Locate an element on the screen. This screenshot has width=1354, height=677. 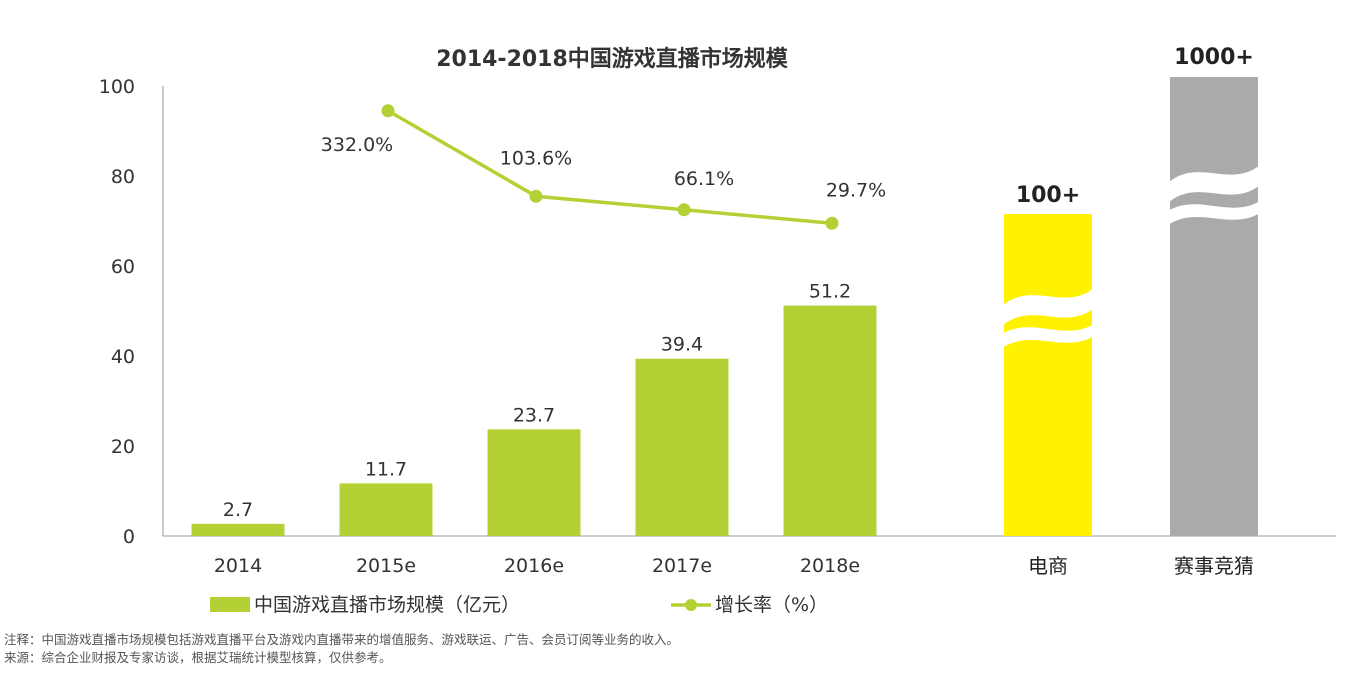
y-tick-label: 0 is located at coordinates (129, 537).